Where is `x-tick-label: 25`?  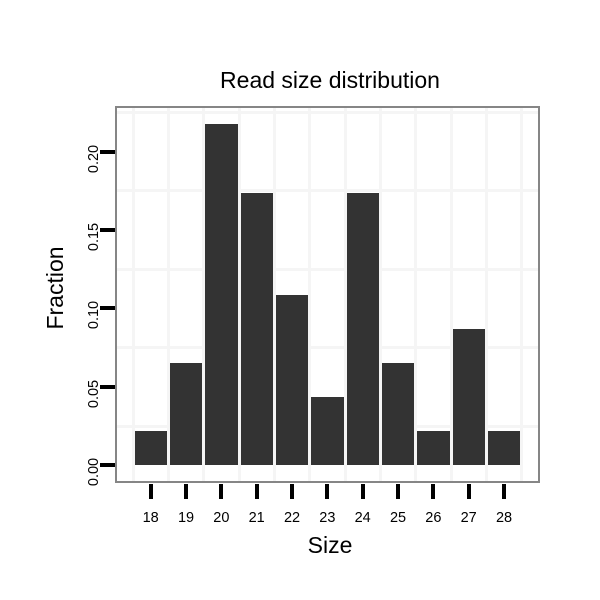 x-tick-label: 25 is located at coordinates (398, 518).